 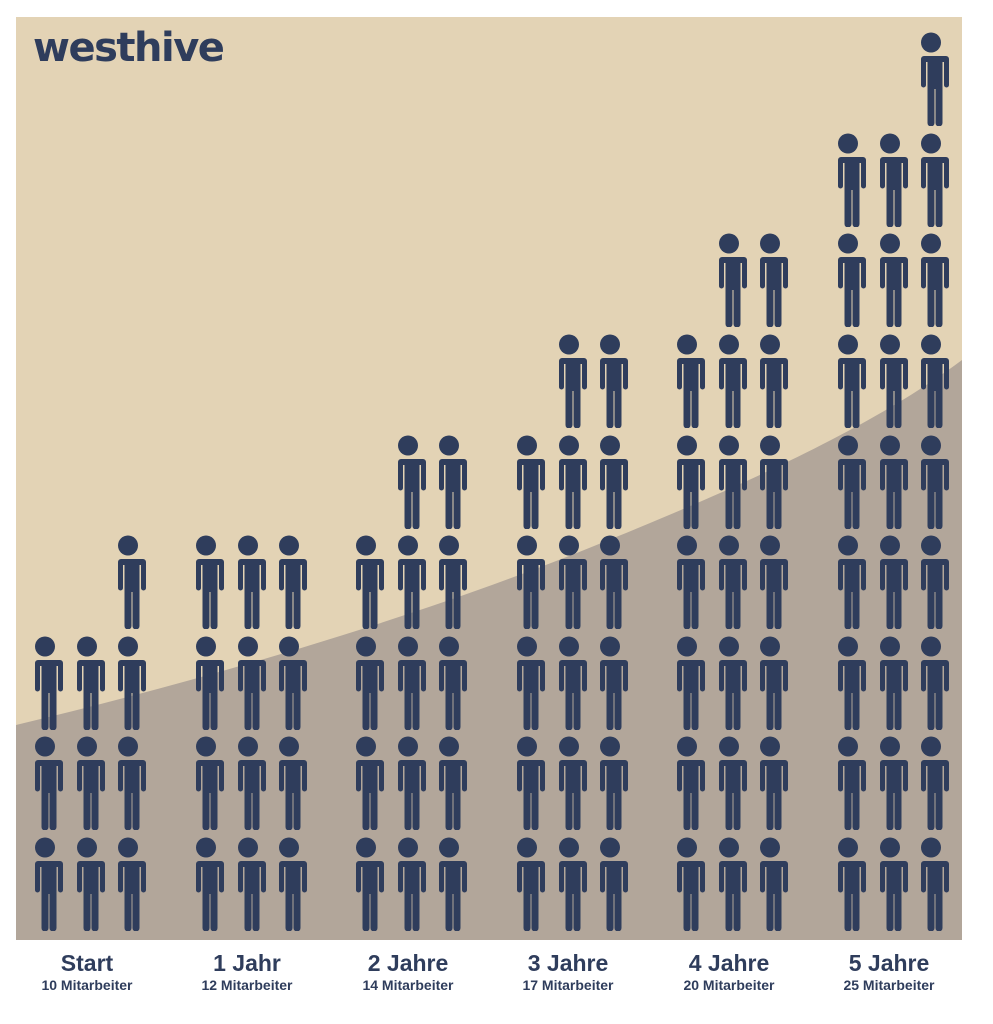 I want to click on westhive-logo: westhive, so click(x=129, y=48).